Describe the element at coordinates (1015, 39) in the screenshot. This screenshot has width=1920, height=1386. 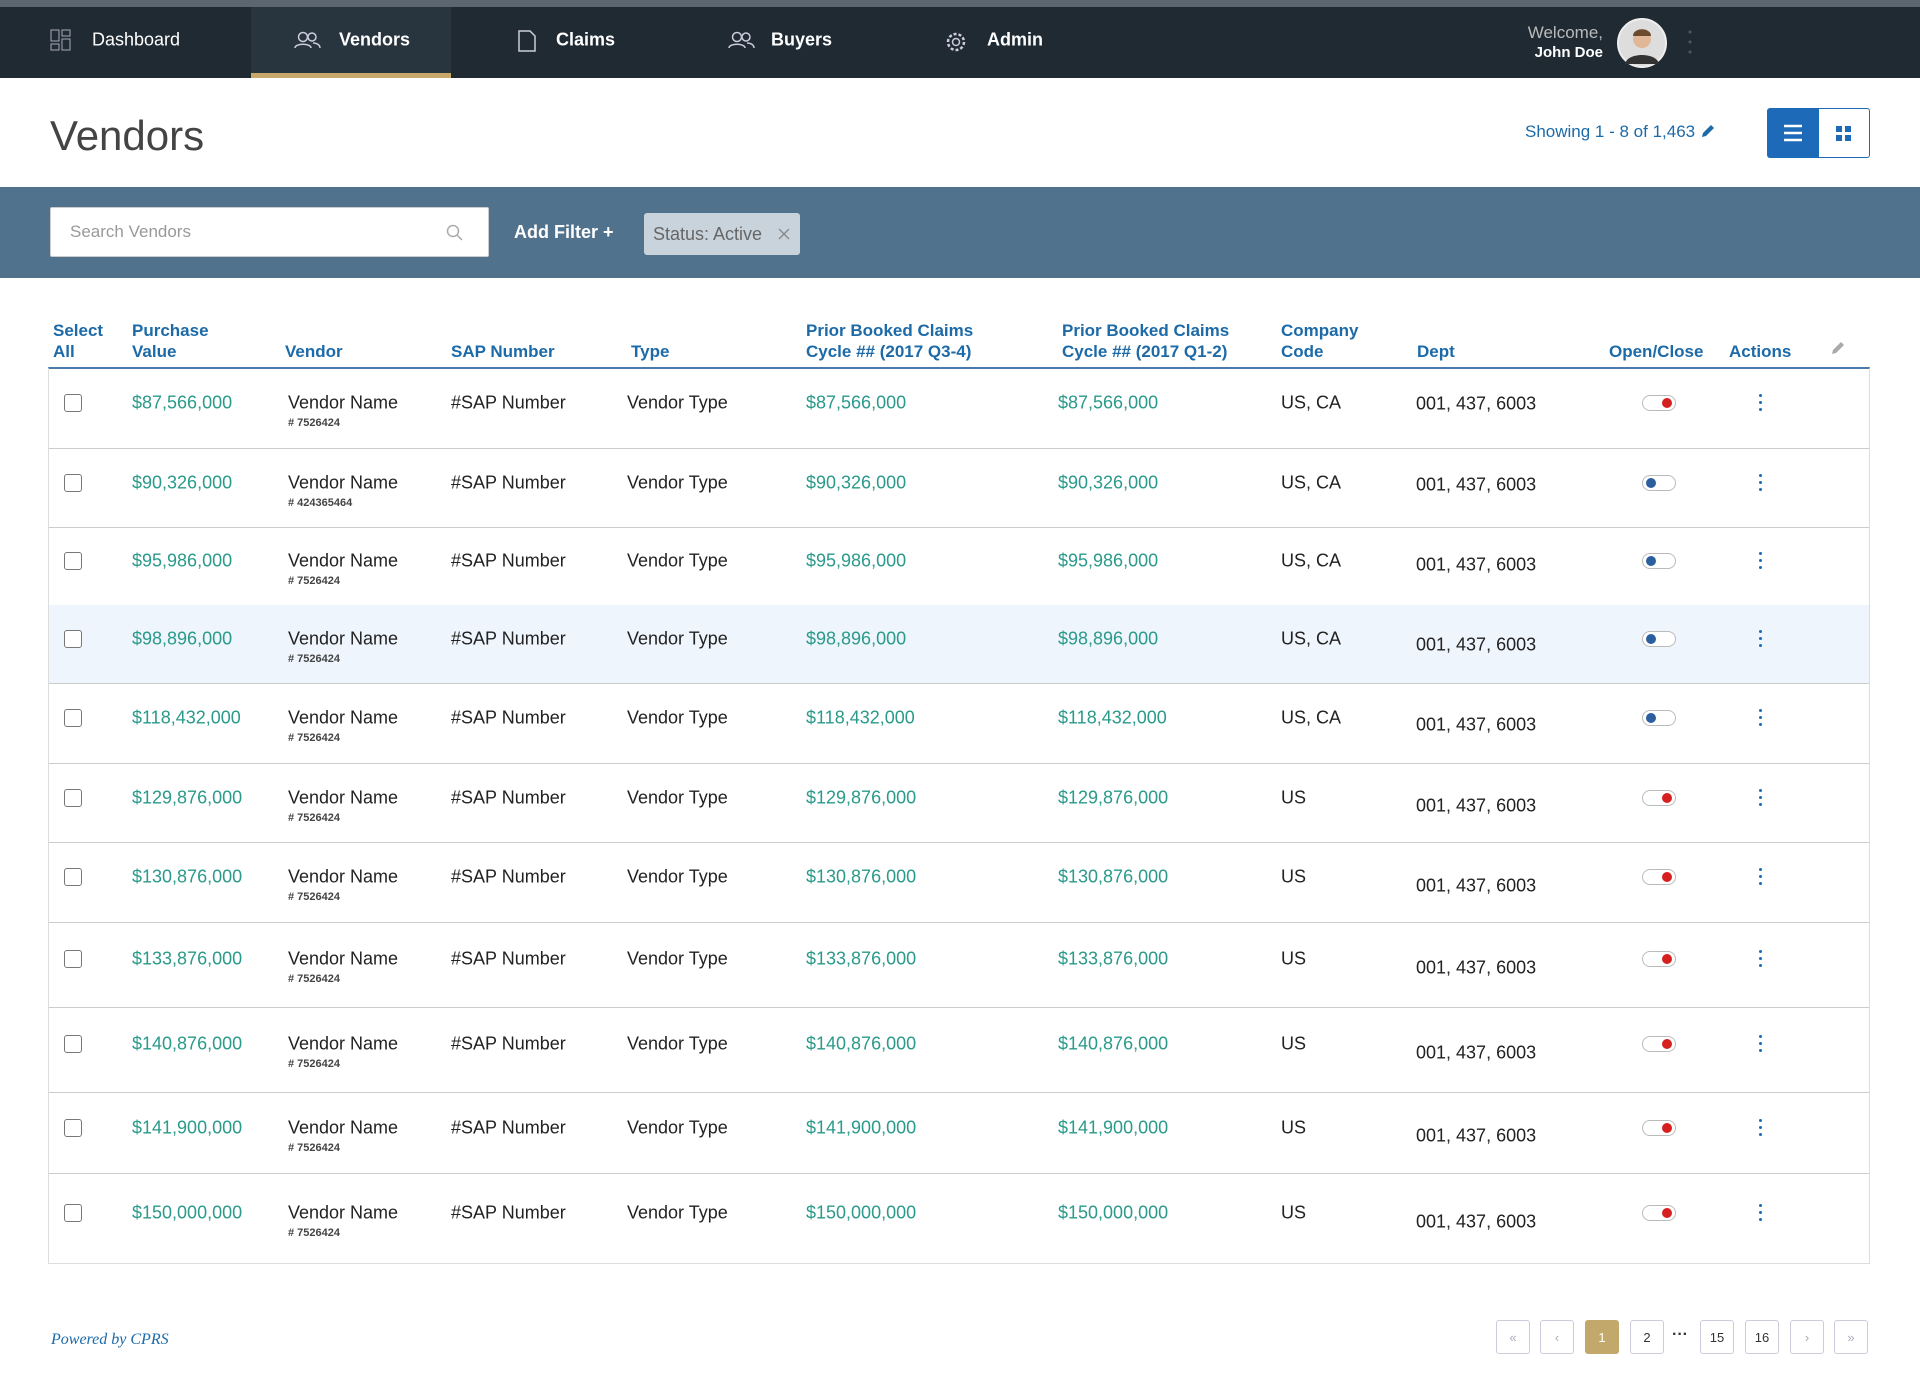
I see `nav-item: Admin` at that location.